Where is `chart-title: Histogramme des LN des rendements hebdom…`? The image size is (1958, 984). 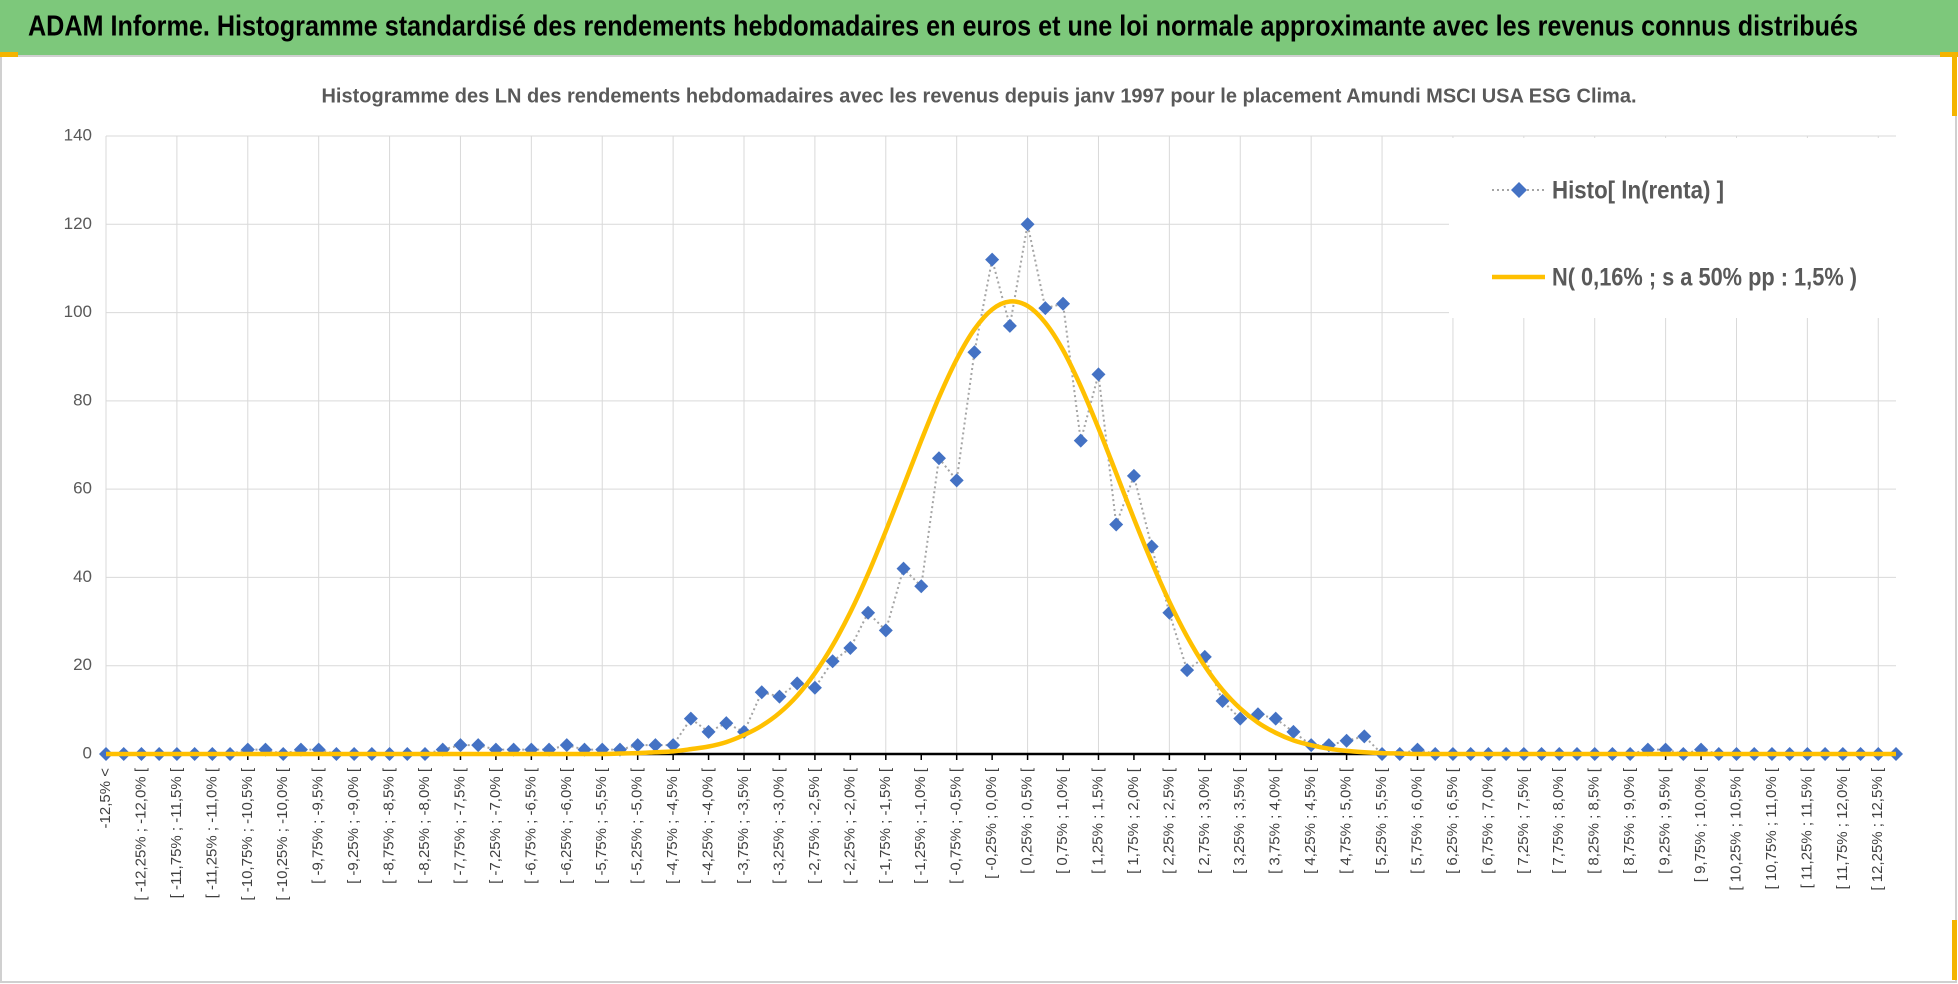
chart-title: Histogramme des LN des rendements hebdom… is located at coordinates (979, 96).